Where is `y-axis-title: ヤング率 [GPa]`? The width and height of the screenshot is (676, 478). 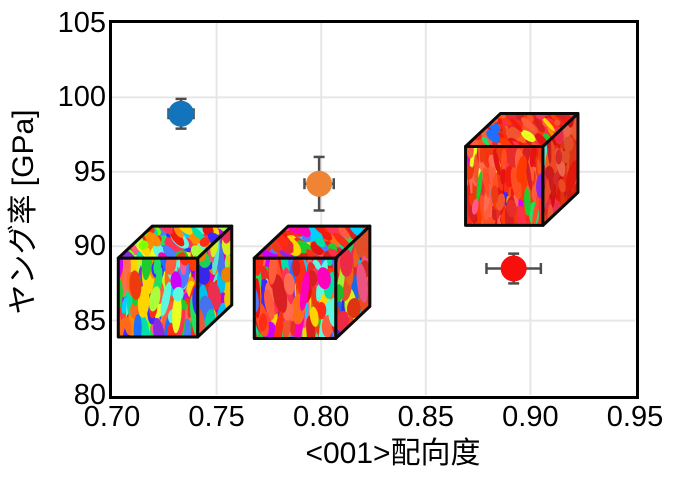
y-axis-title: ヤング率 [GPa] is located at coordinates (23, 212).